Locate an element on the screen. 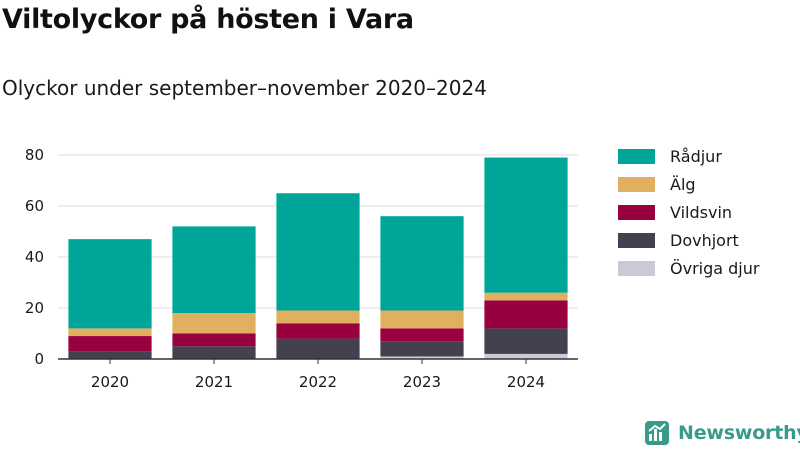 This screenshot has height=450, width=800. legend-label: Övriga djur is located at coordinates (715, 268).